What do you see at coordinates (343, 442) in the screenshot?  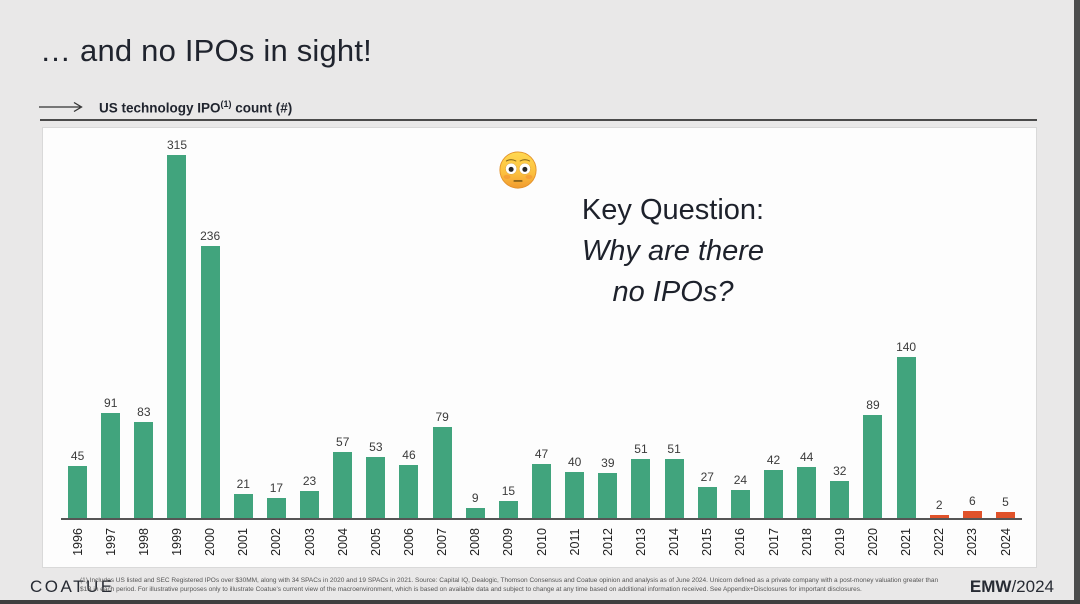 I see `bar-value-label: 57` at bounding box center [343, 442].